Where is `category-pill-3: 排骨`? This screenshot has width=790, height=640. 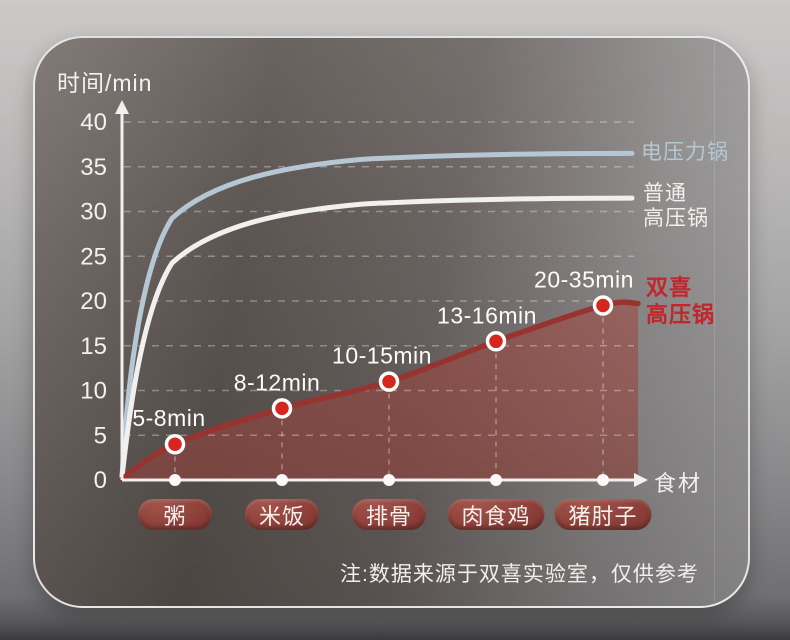 category-pill-3: 排骨 is located at coordinates (389, 514).